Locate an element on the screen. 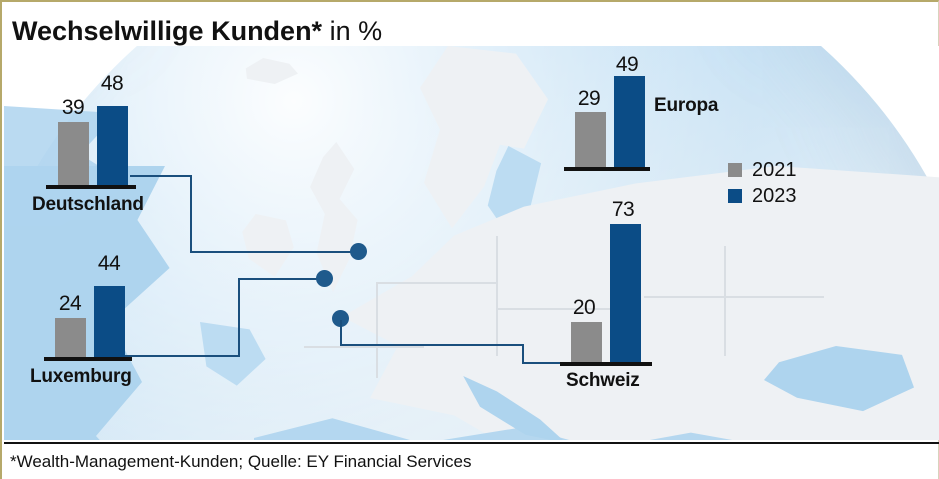 This screenshot has width=939, height=479. page-title: Wechselwillige Kunden* in % is located at coordinates (197, 31).